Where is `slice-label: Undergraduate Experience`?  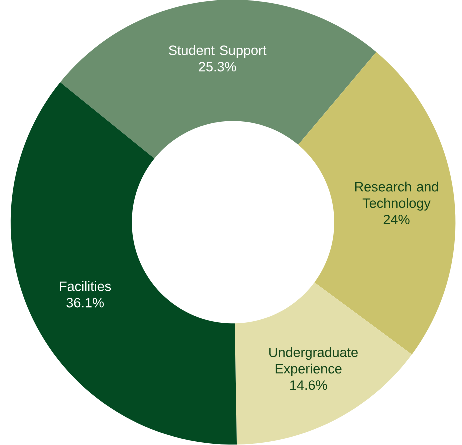 slice-label: Undergraduate Experience is located at coordinates (314, 362).